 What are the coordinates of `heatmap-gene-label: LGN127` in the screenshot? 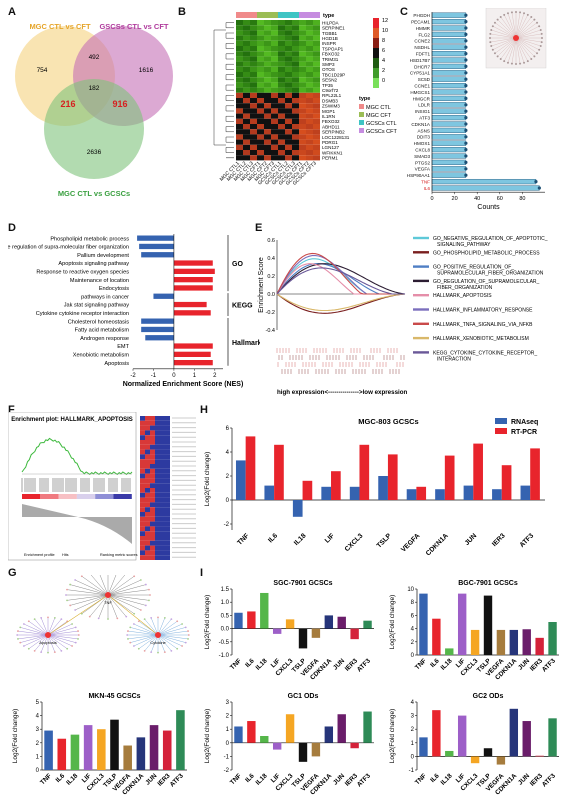 It's located at (331, 147).